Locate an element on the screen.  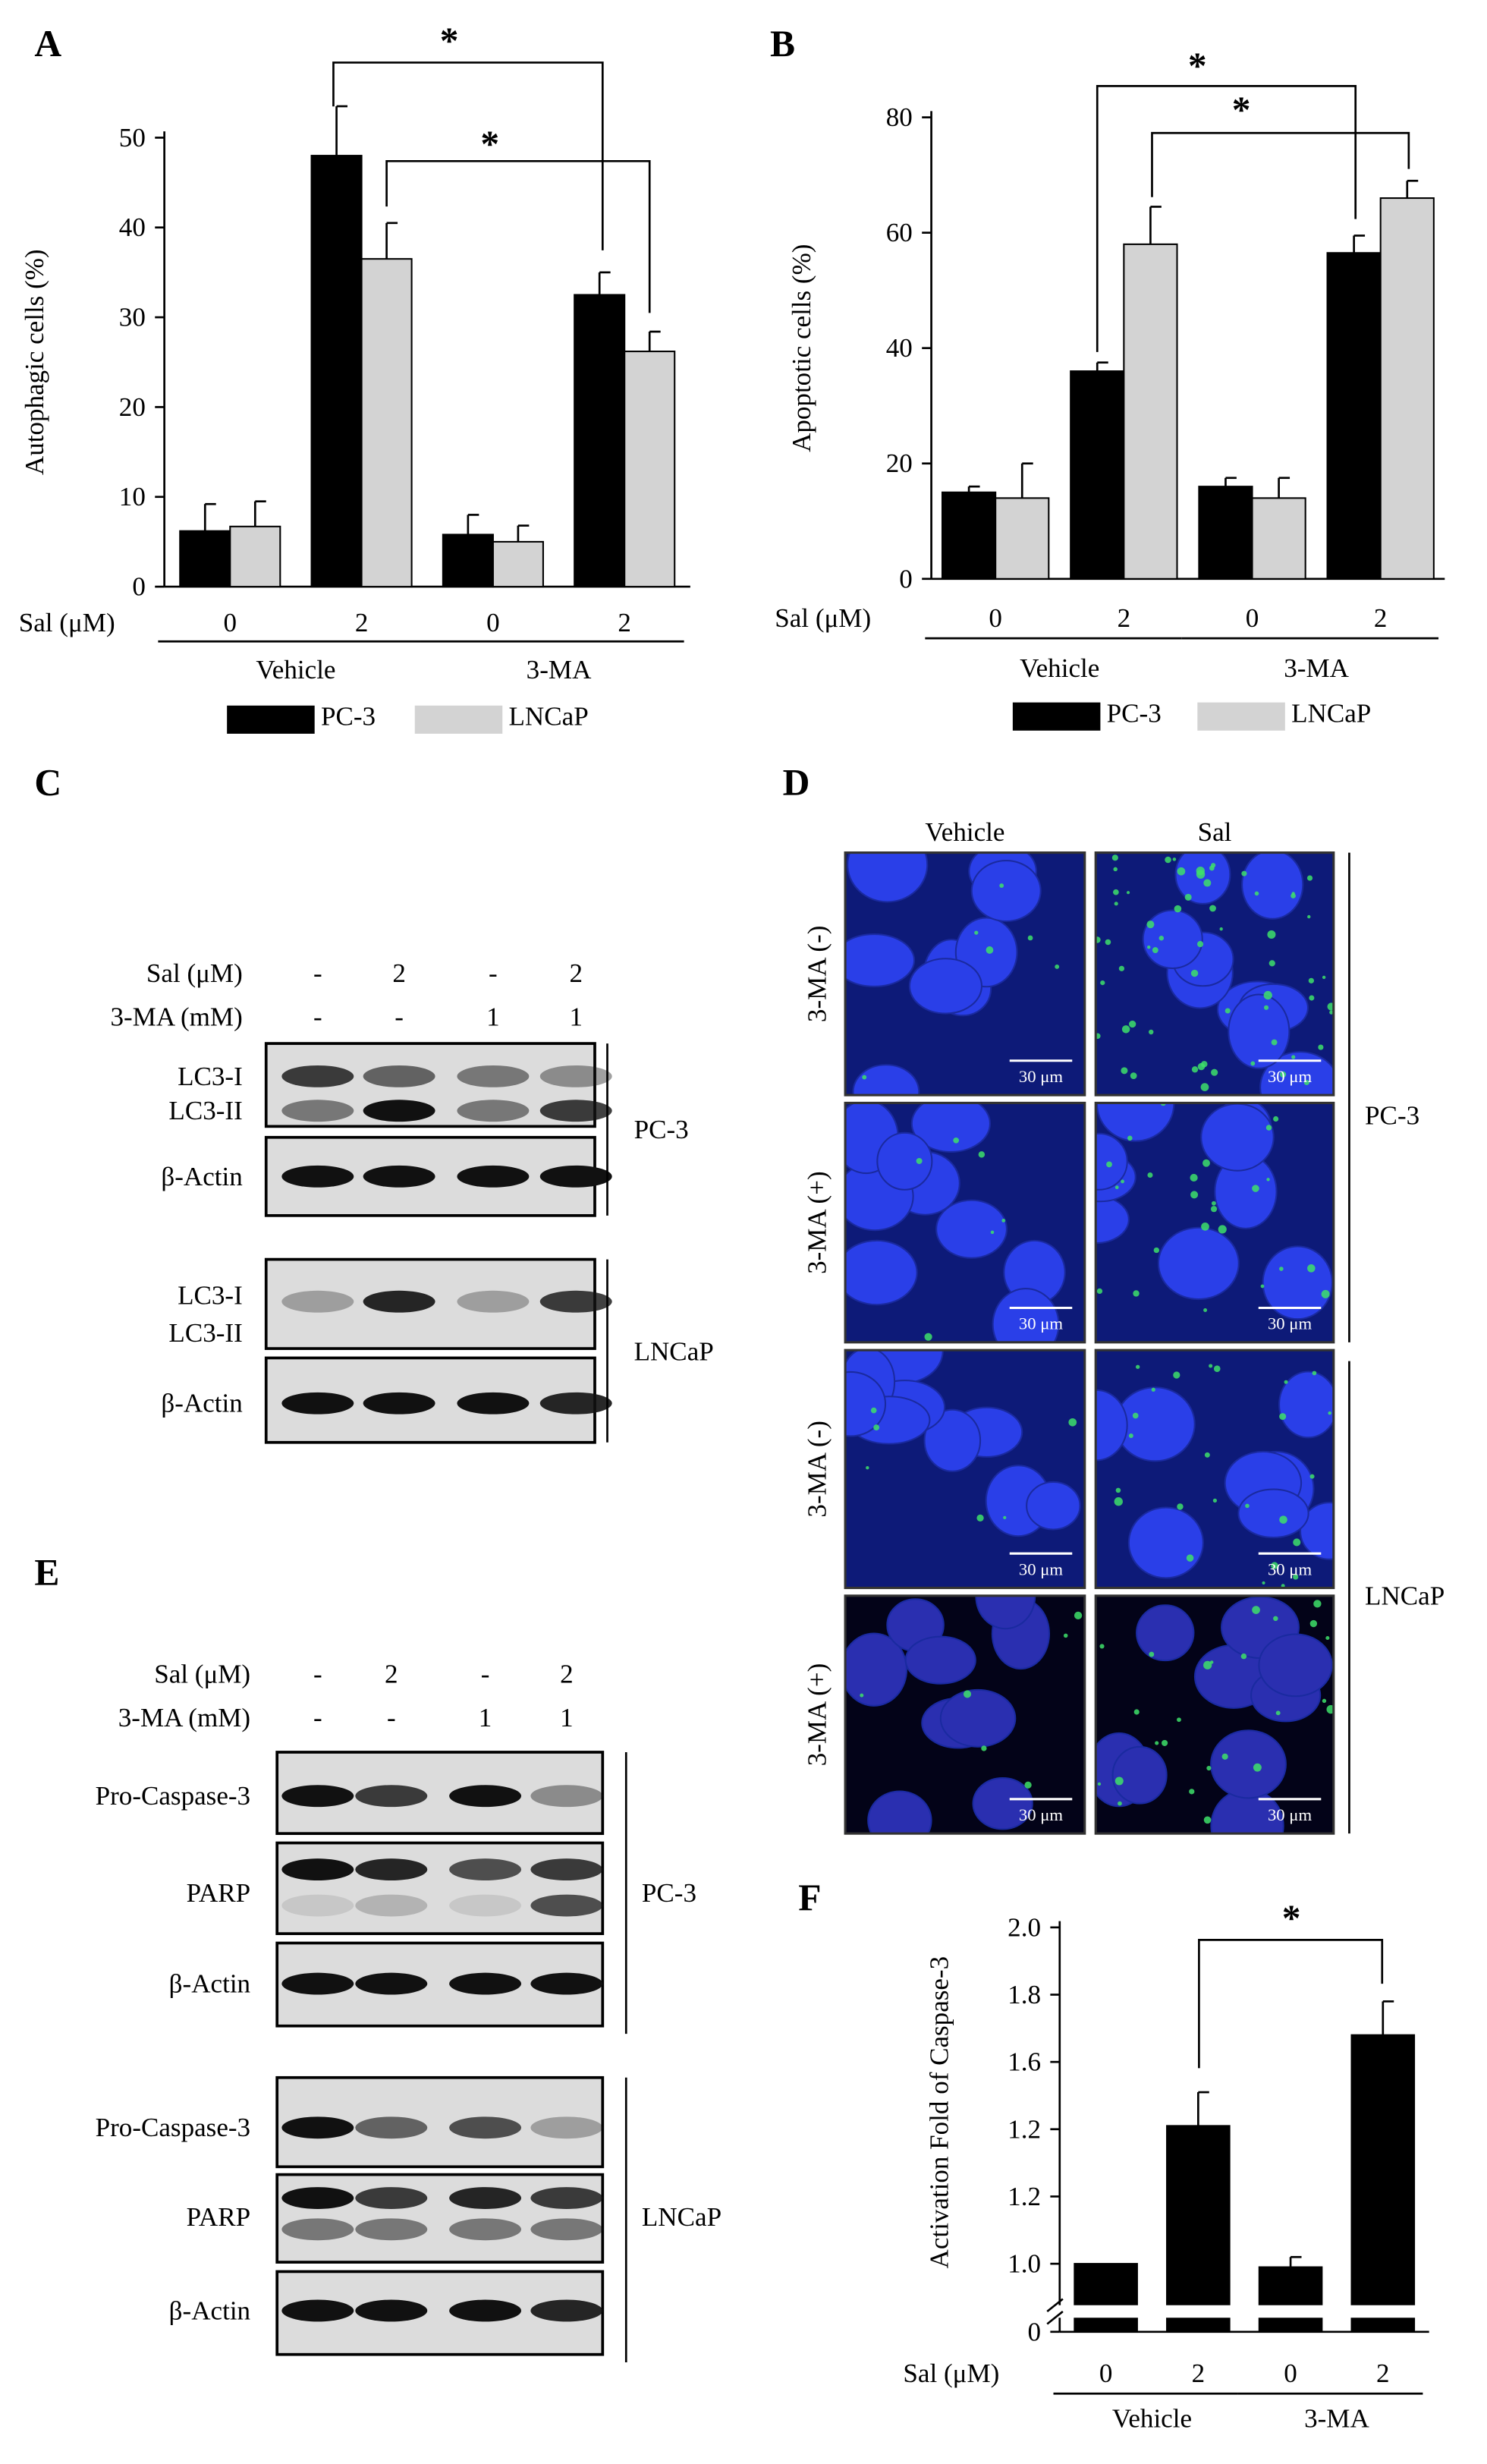
scale-bar-label: 30 μm is located at coordinates (1290, 1814).